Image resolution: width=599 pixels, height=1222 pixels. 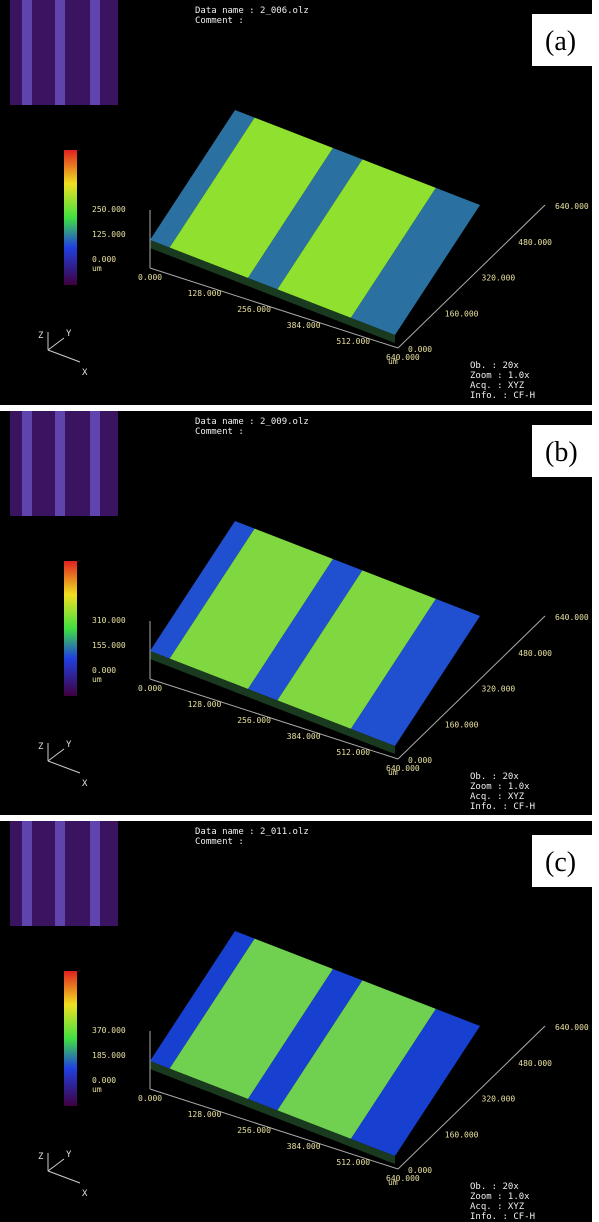 I want to click on comment: Comment :, so click(x=219, y=842).